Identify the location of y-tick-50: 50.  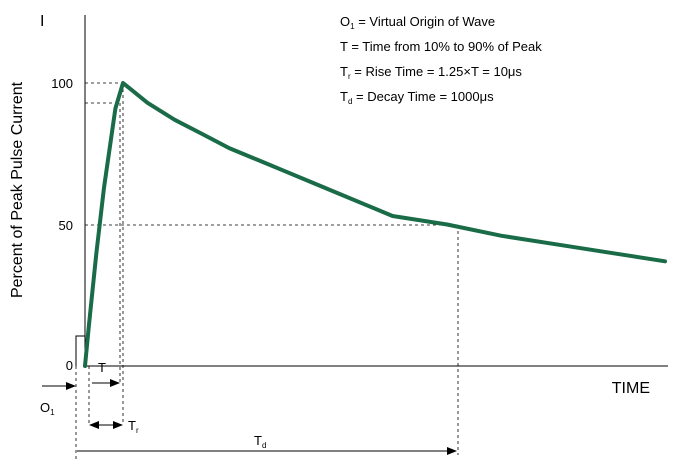
(66, 225).